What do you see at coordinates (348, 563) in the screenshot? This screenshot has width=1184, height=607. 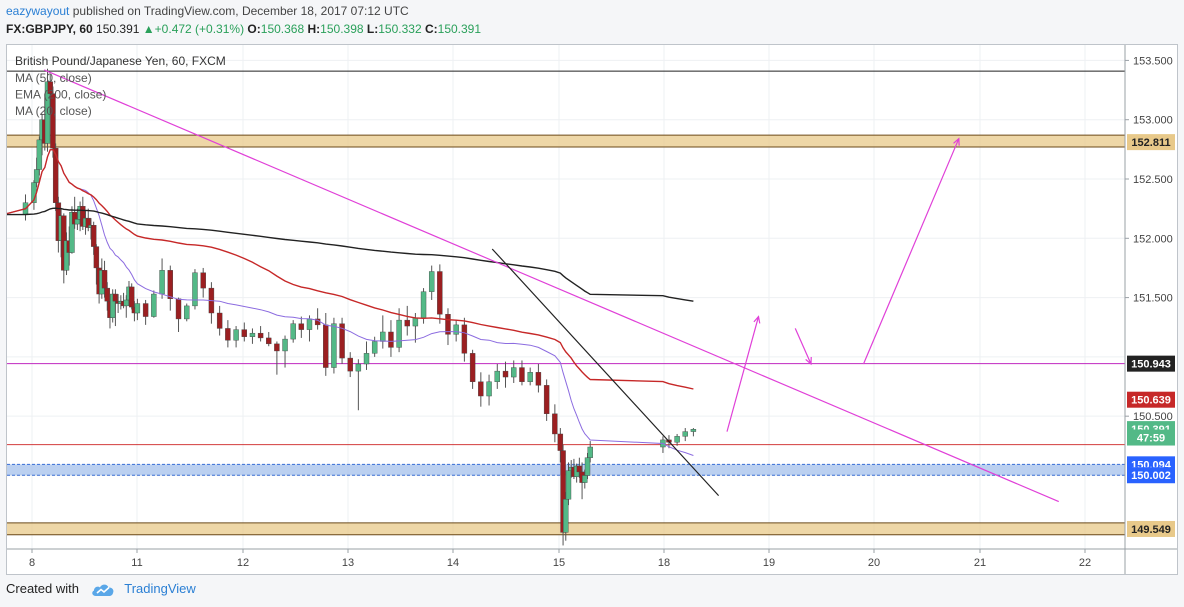 I see `time-tick-label: 13` at bounding box center [348, 563].